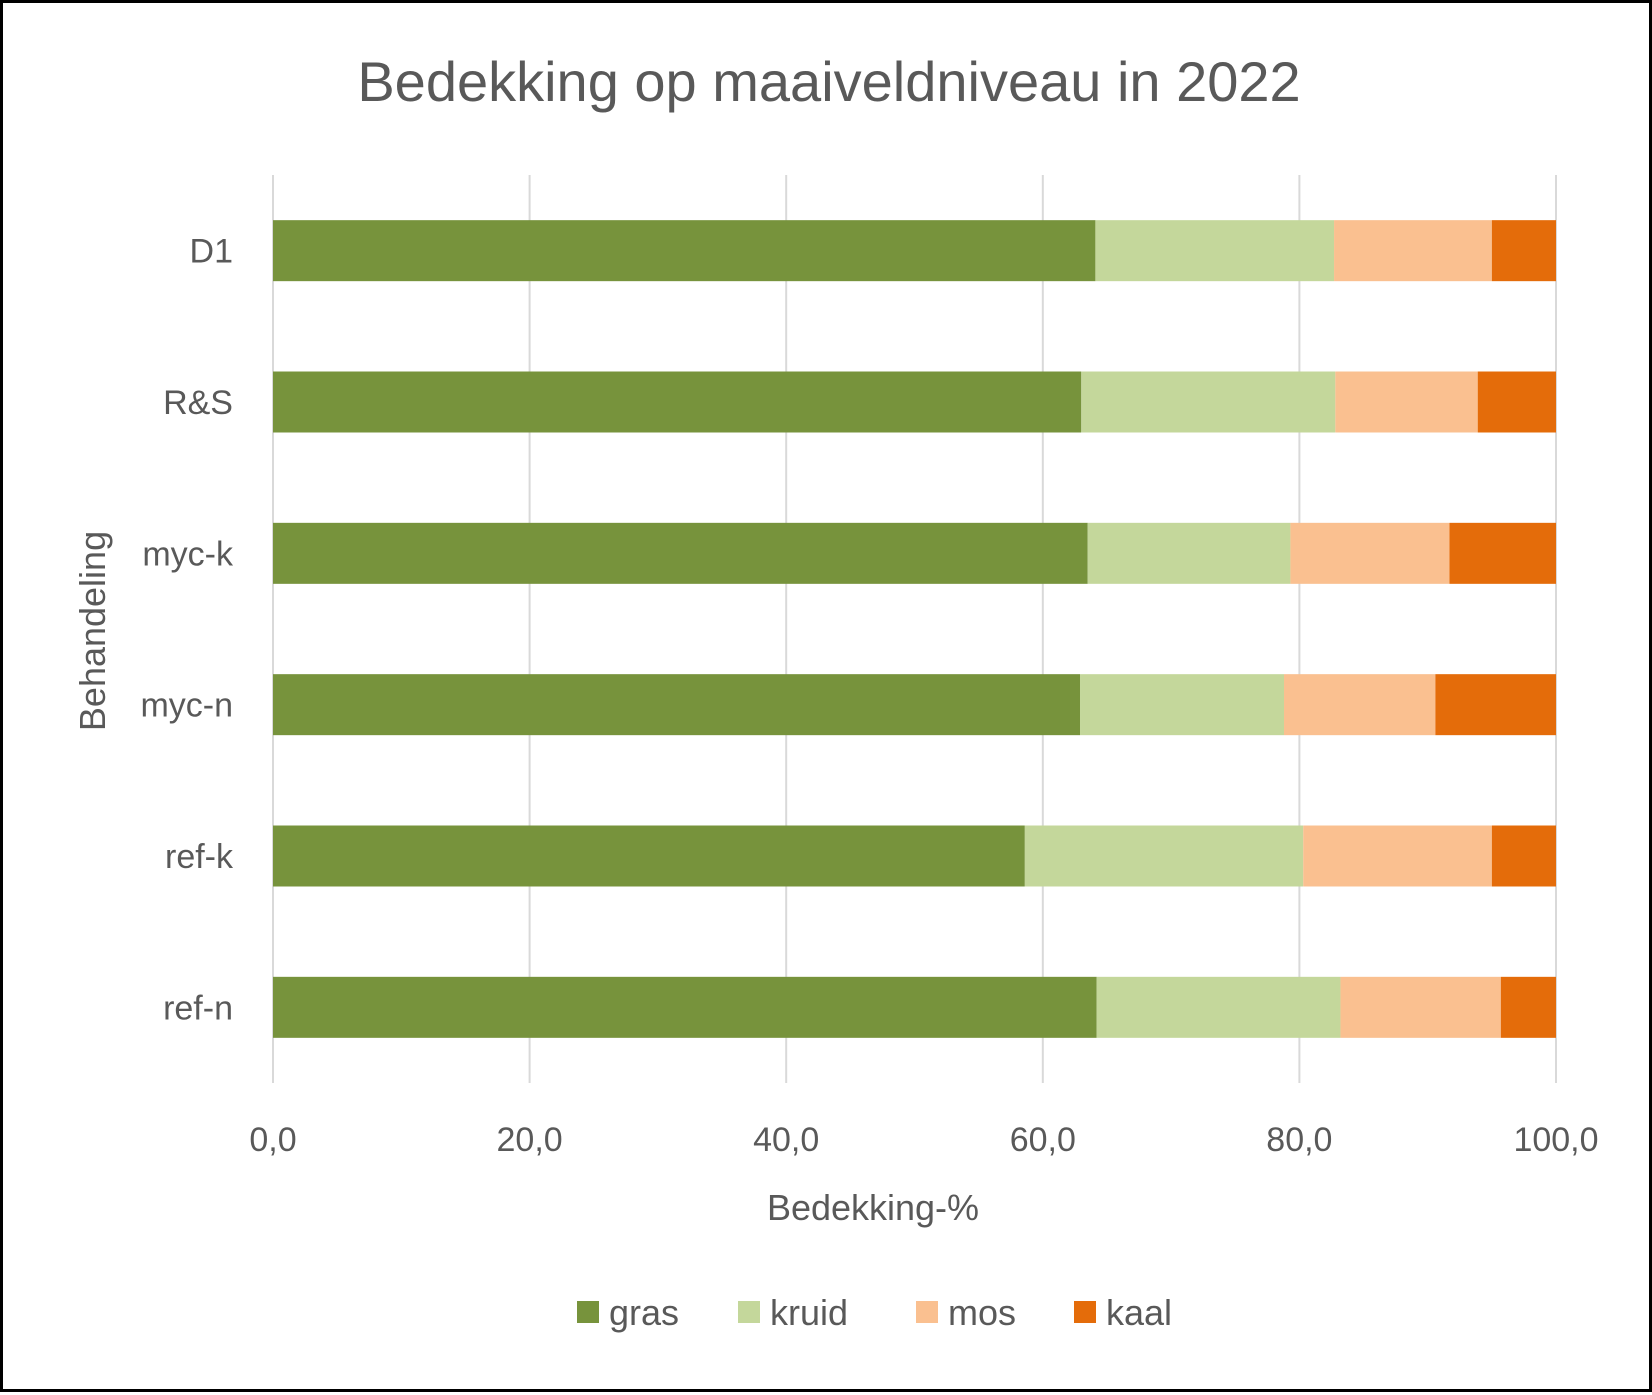 The image size is (1652, 1395). Describe the element at coordinates (187, 630) in the screenshot. I see `y-tick-labels: D1 R&S myc-k myc-n ref-k ref-n` at that location.